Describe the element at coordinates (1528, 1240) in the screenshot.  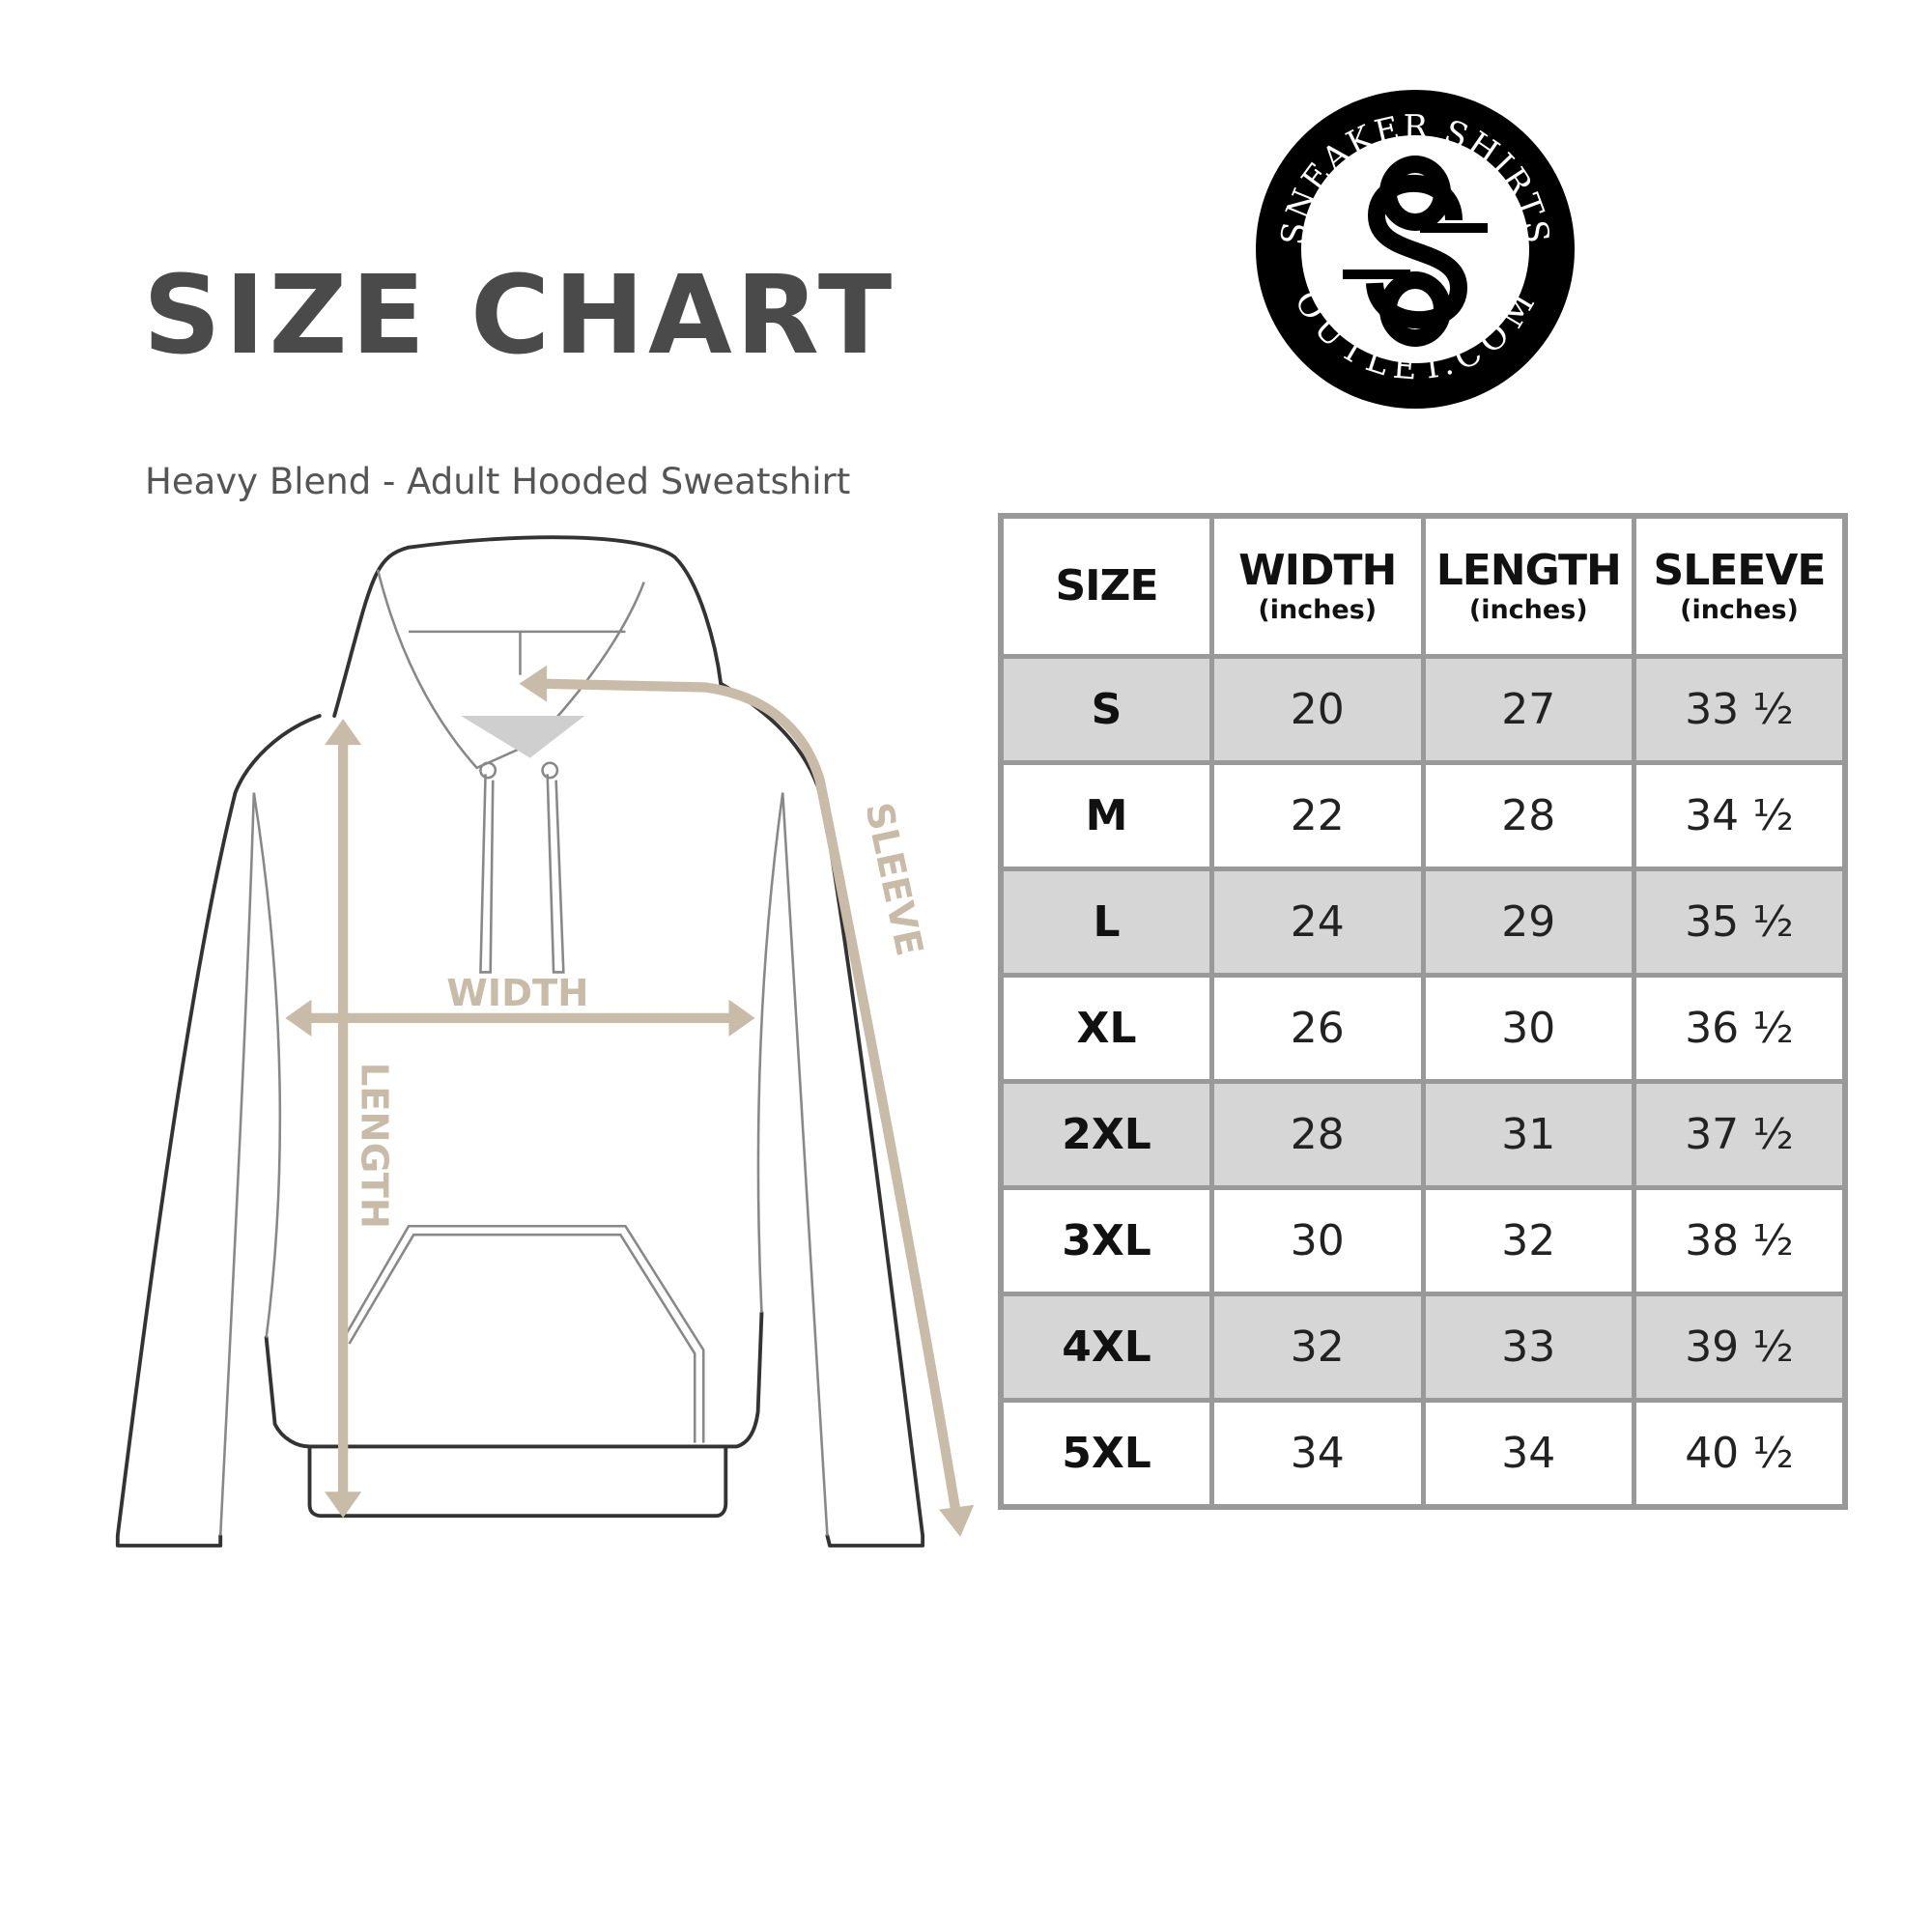
I see `length-cell: 32` at that location.